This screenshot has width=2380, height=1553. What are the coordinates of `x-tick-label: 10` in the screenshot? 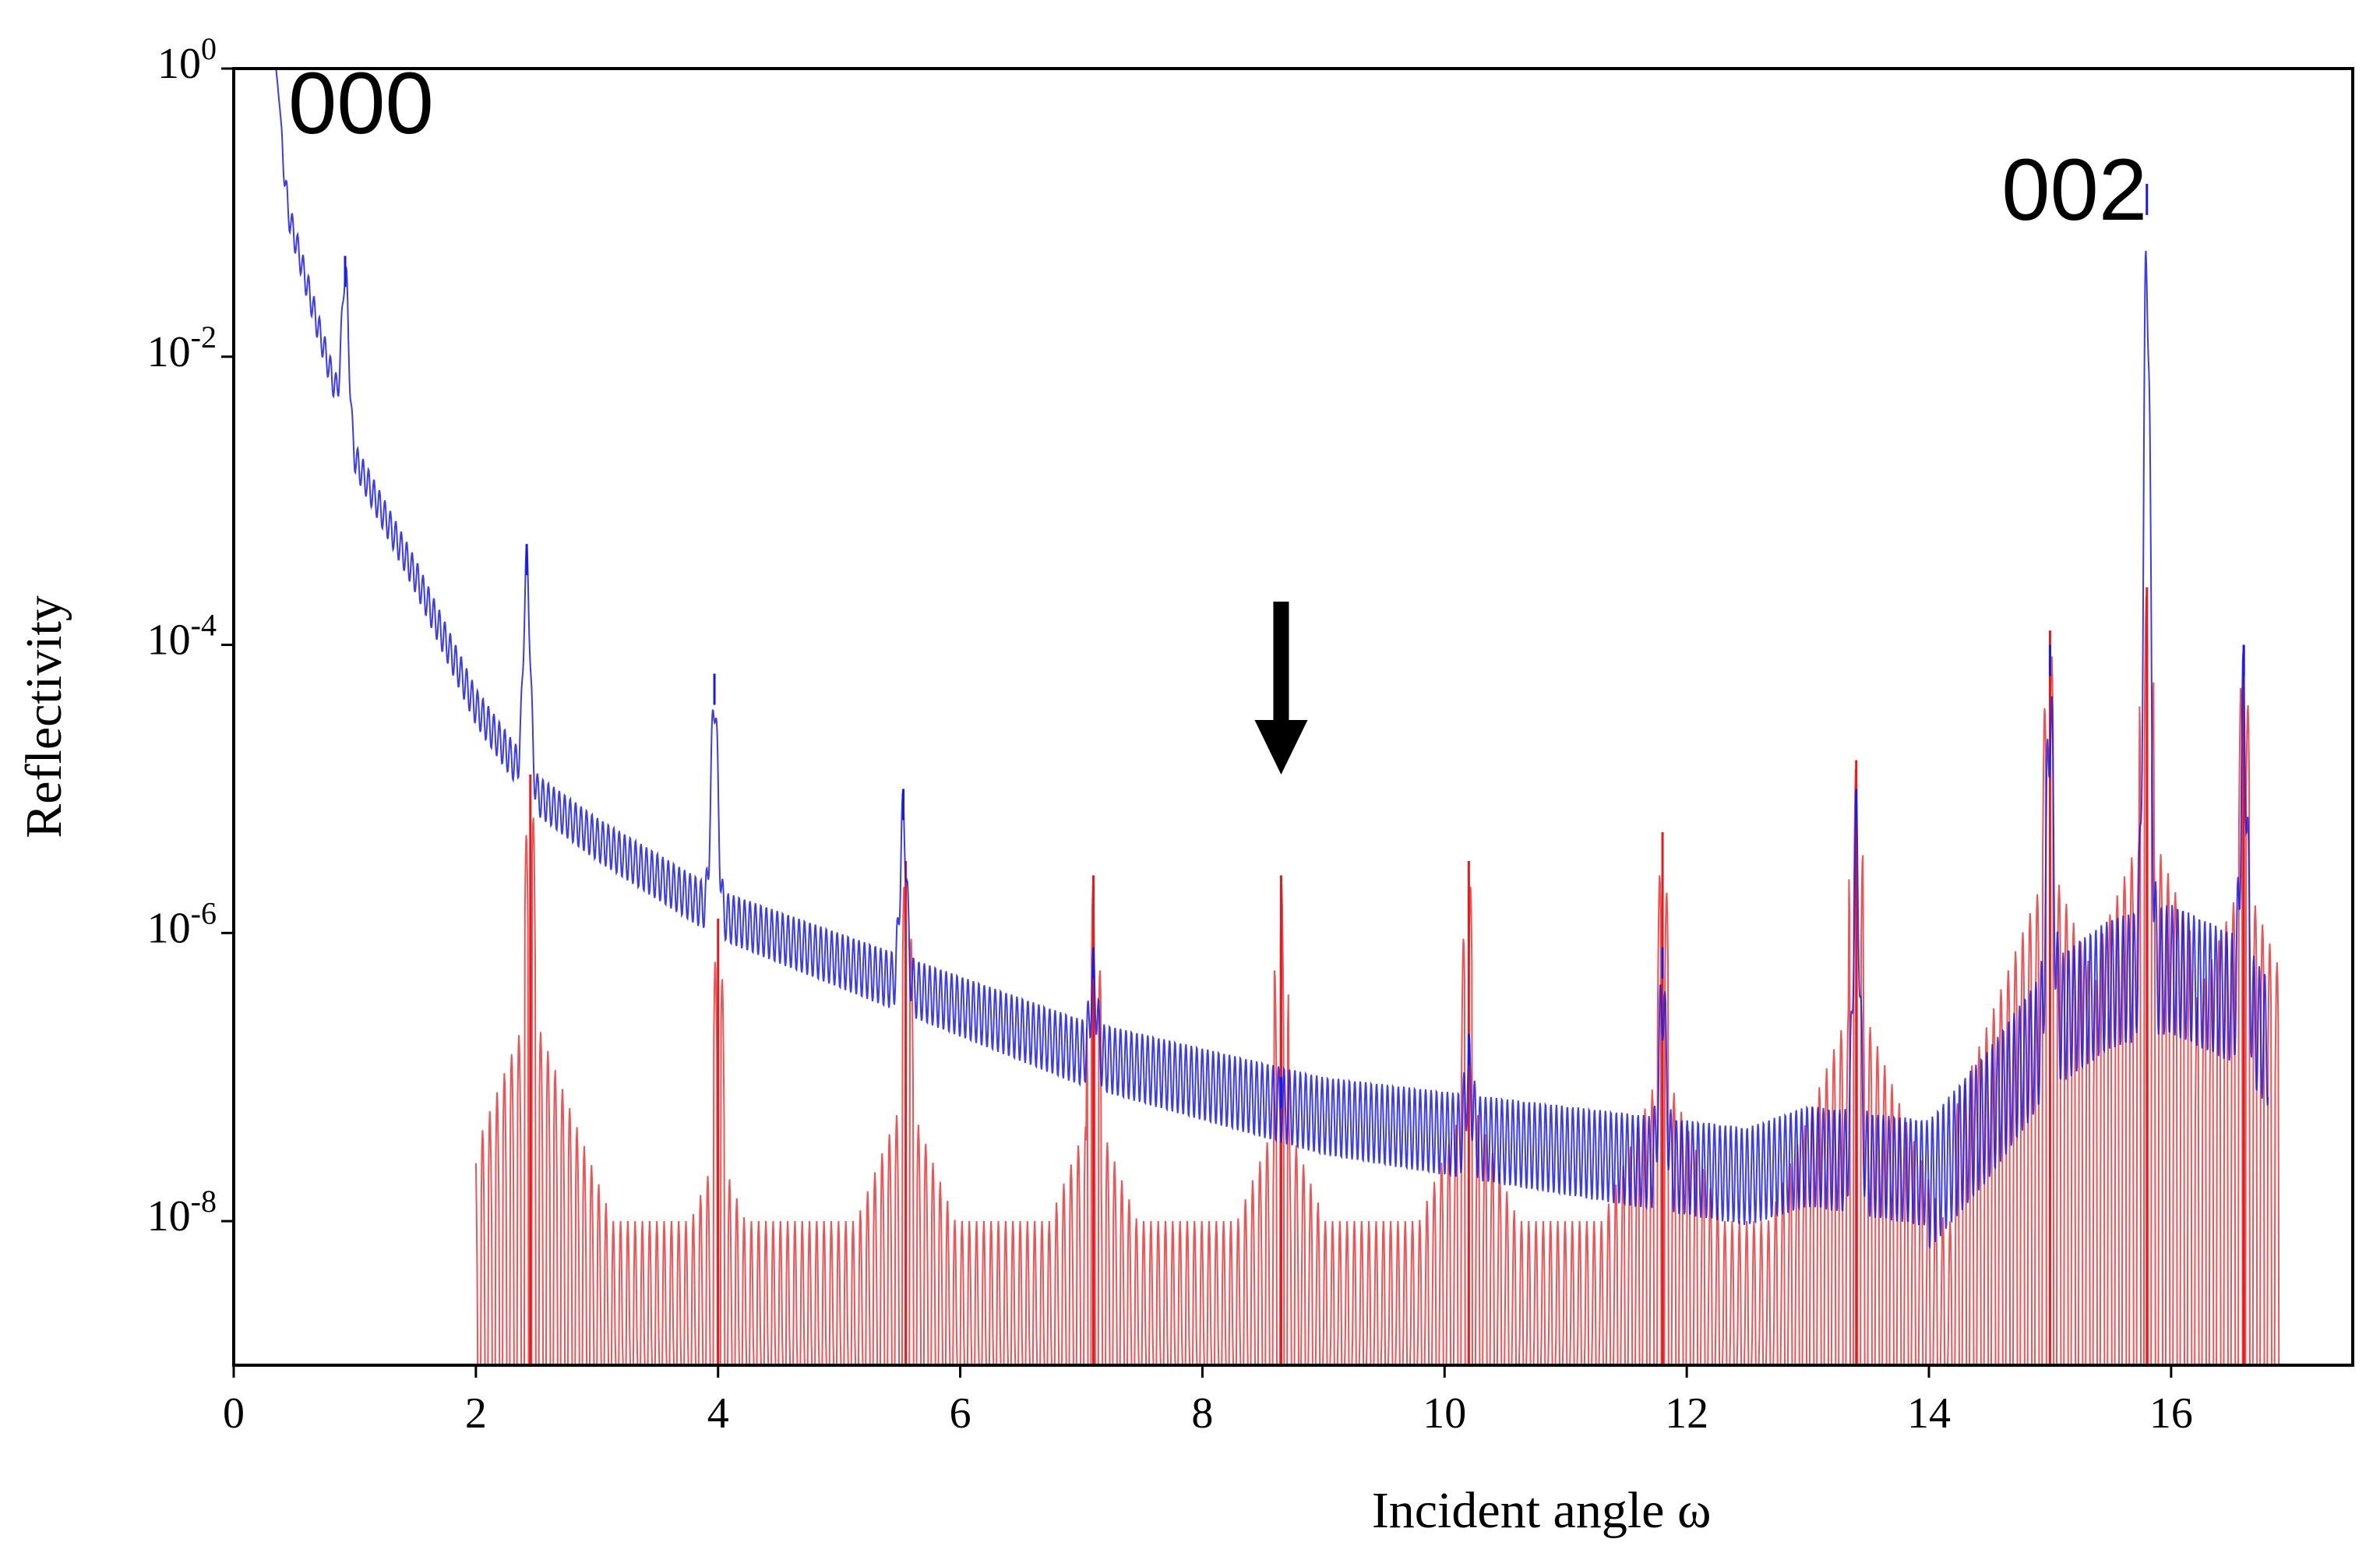 It's located at (1444, 1414).